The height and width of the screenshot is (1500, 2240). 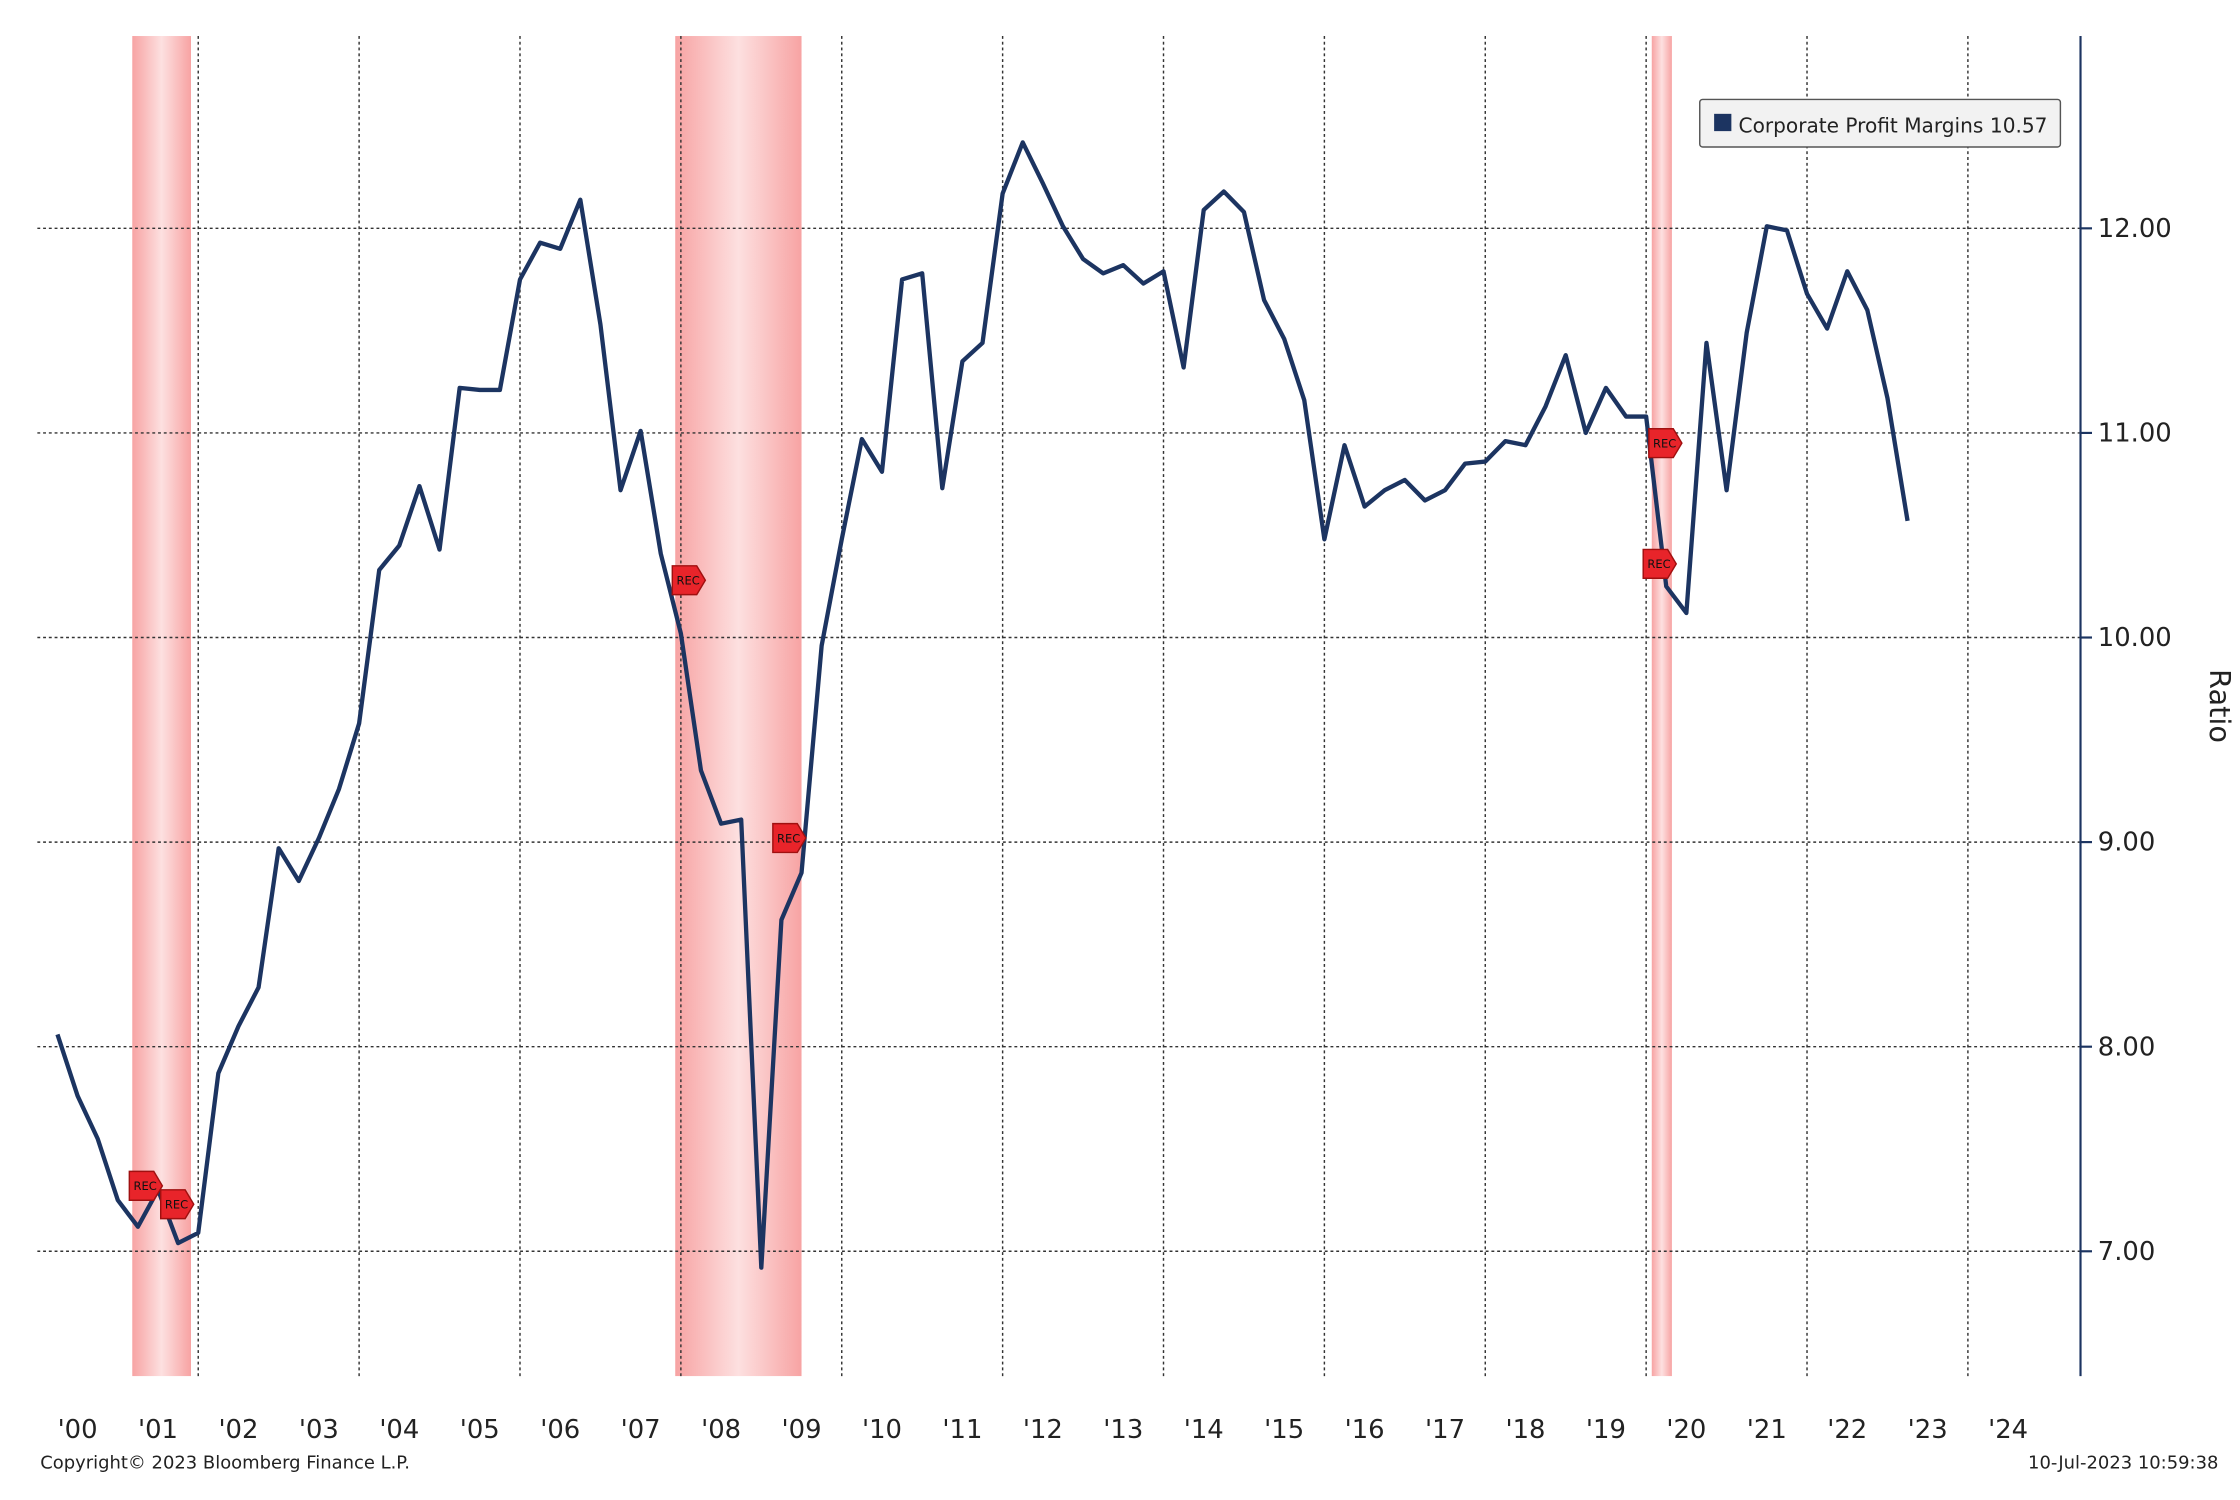 What do you see at coordinates (2019, 126) in the screenshot?
I see `legend-value: 10.57` at bounding box center [2019, 126].